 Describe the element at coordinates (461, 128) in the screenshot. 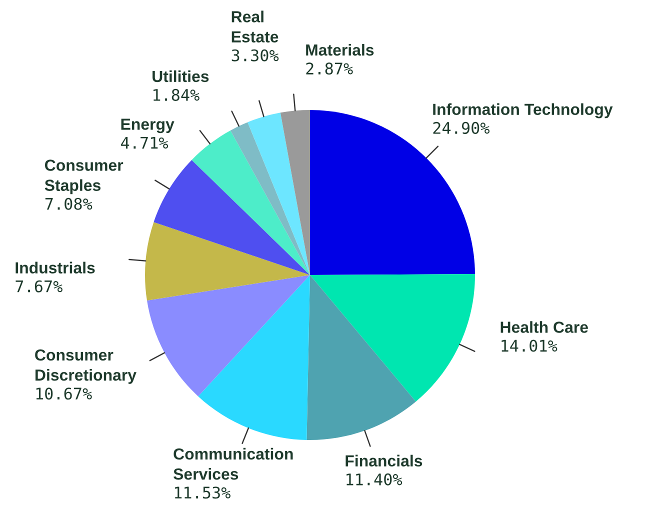

I see `data-label: 24.90%` at that location.